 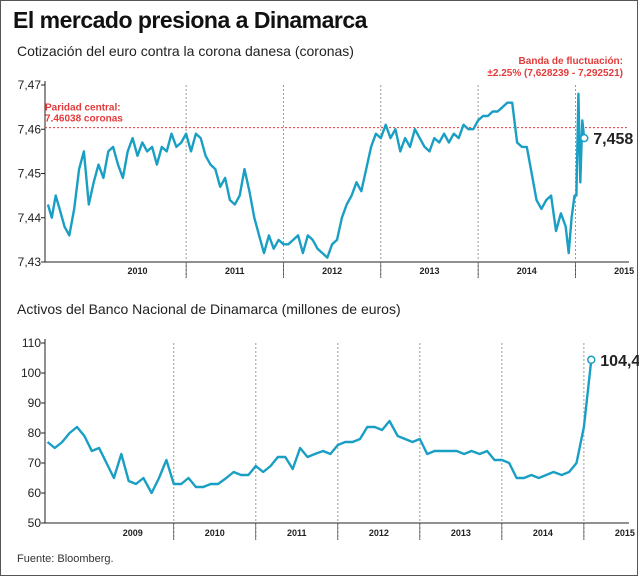 What do you see at coordinates (190, 20) in the screenshot?
I see `page-title: El mercado presiona a Dinamarca` at bounding box center [190, 20].